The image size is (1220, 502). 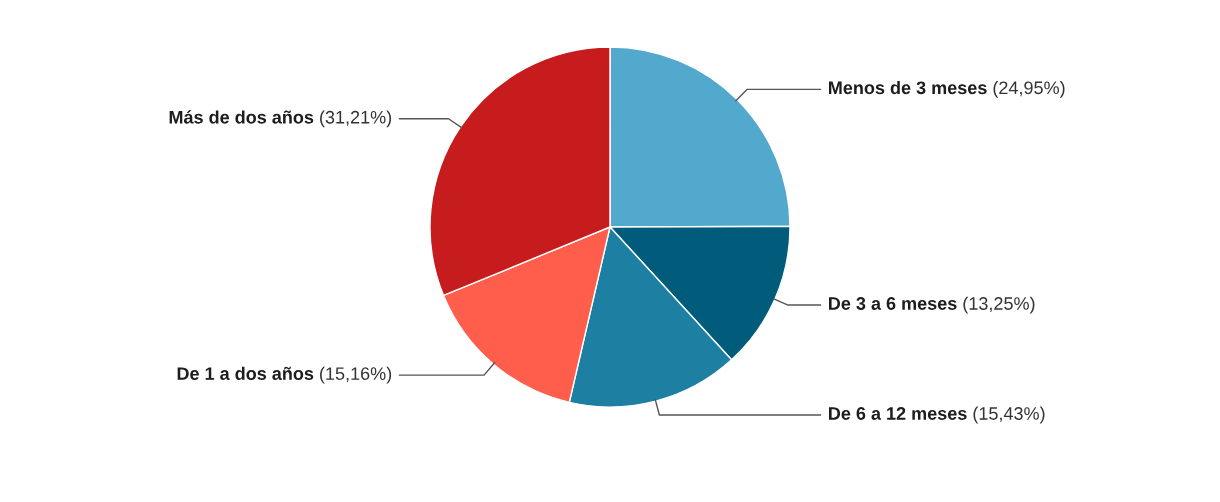 What do you see at coordinates (908, 87) in the screenshot?
I see `slice-label: Menos de 3 meses` at bounding box center [908, 87].